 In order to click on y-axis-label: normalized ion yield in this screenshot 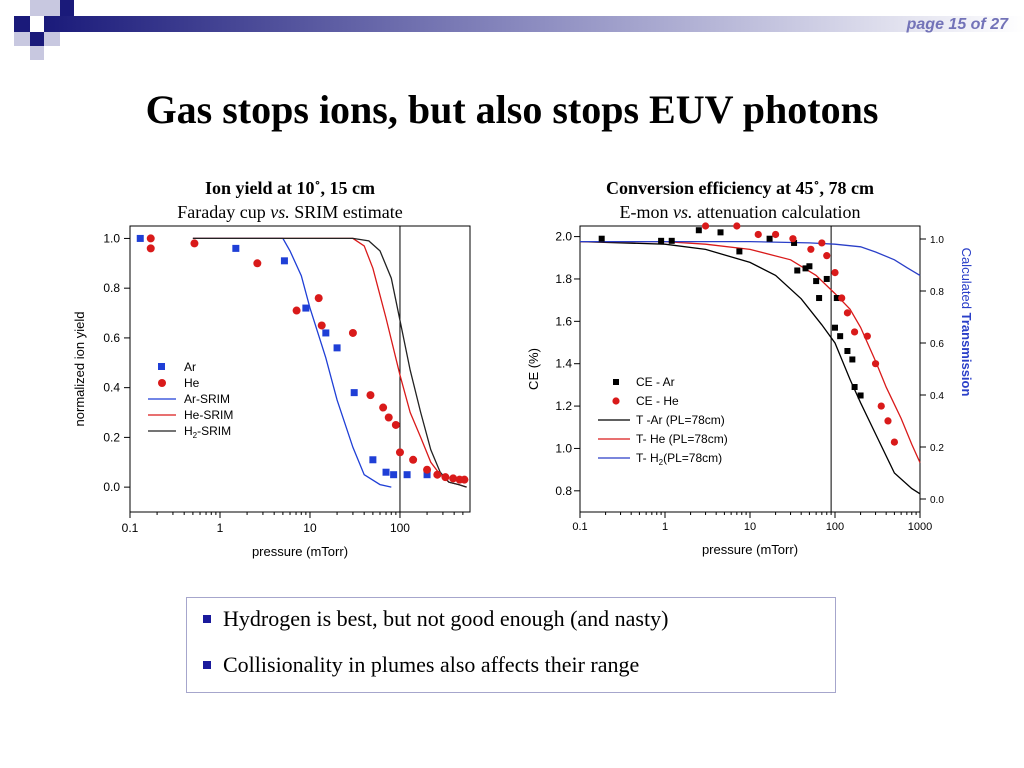, I will do `click(79, 369)`.